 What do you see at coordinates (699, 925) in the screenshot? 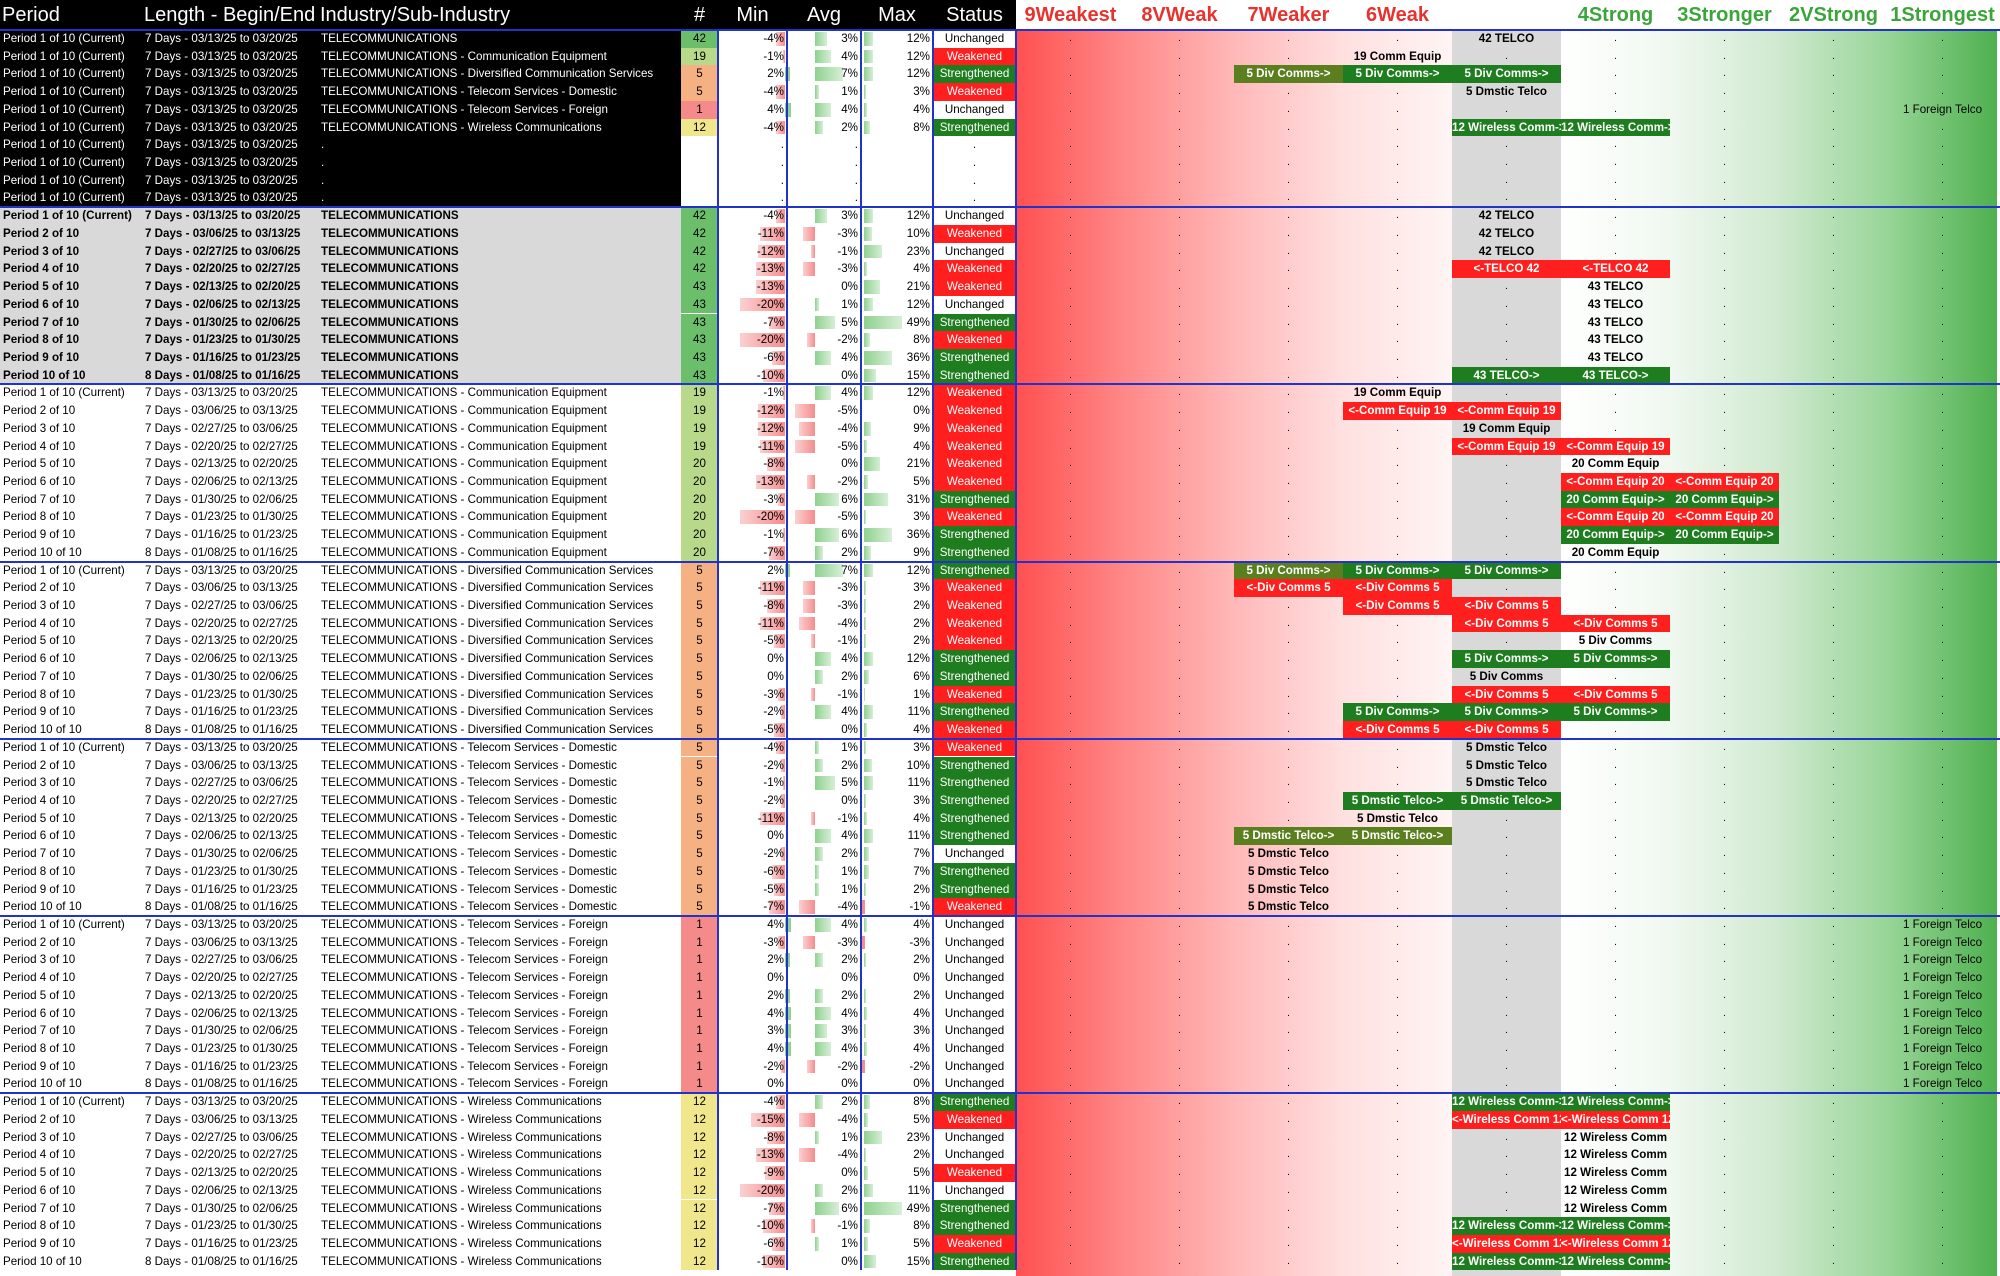
I see `count-cell: 1` at bounding box center [699, 925].